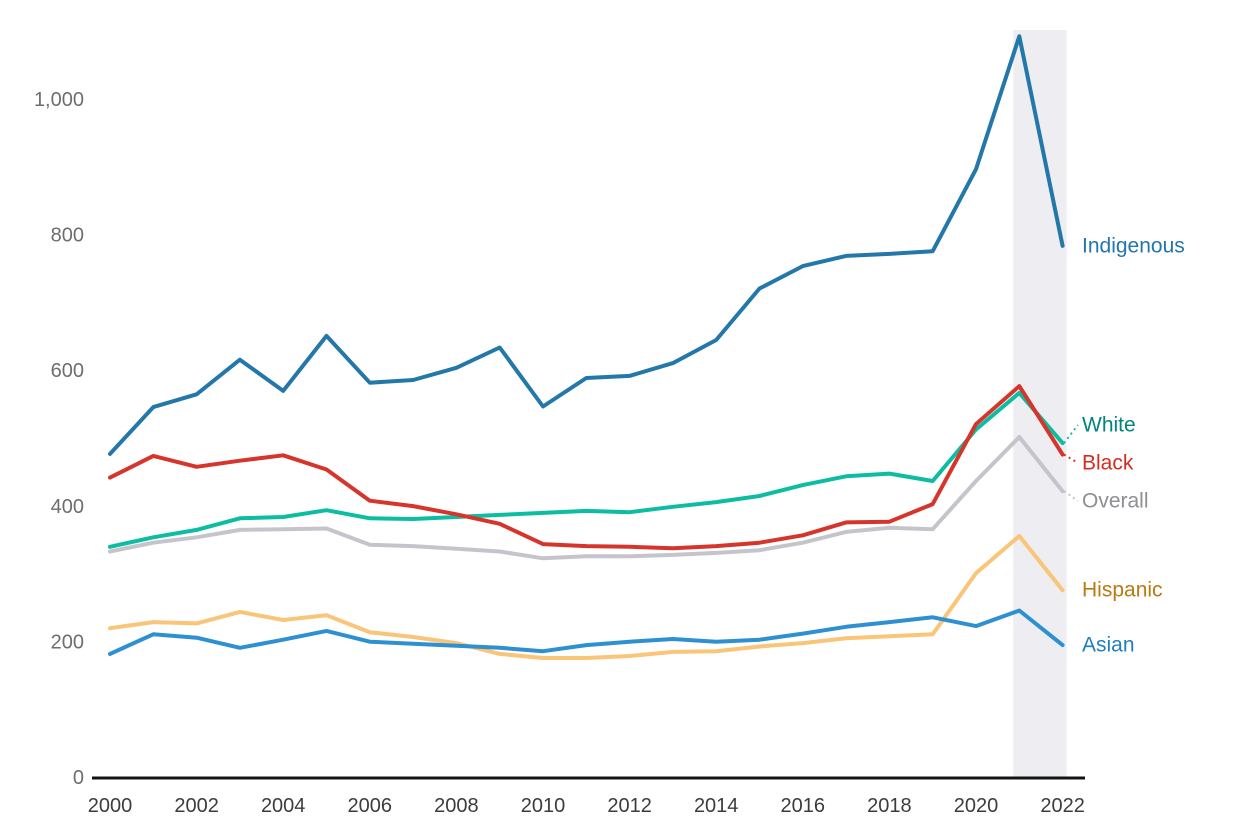 The image size is (1240, 840). Describe the element at coordinates (543, 806) in the screenshot. I see `x-tick-label-2010: 2010` at that location.